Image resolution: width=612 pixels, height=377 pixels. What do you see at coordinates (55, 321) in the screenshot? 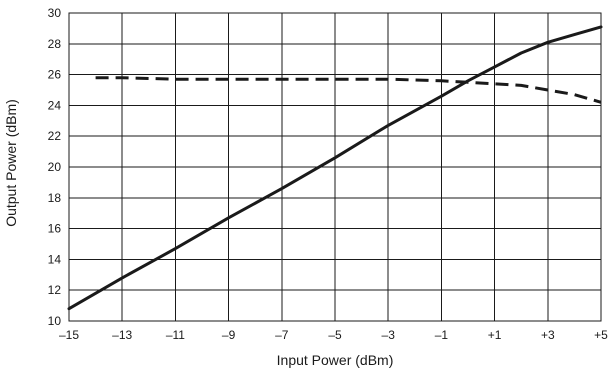
I see `y-tick-label: 10` at bounding box center [55, 321].